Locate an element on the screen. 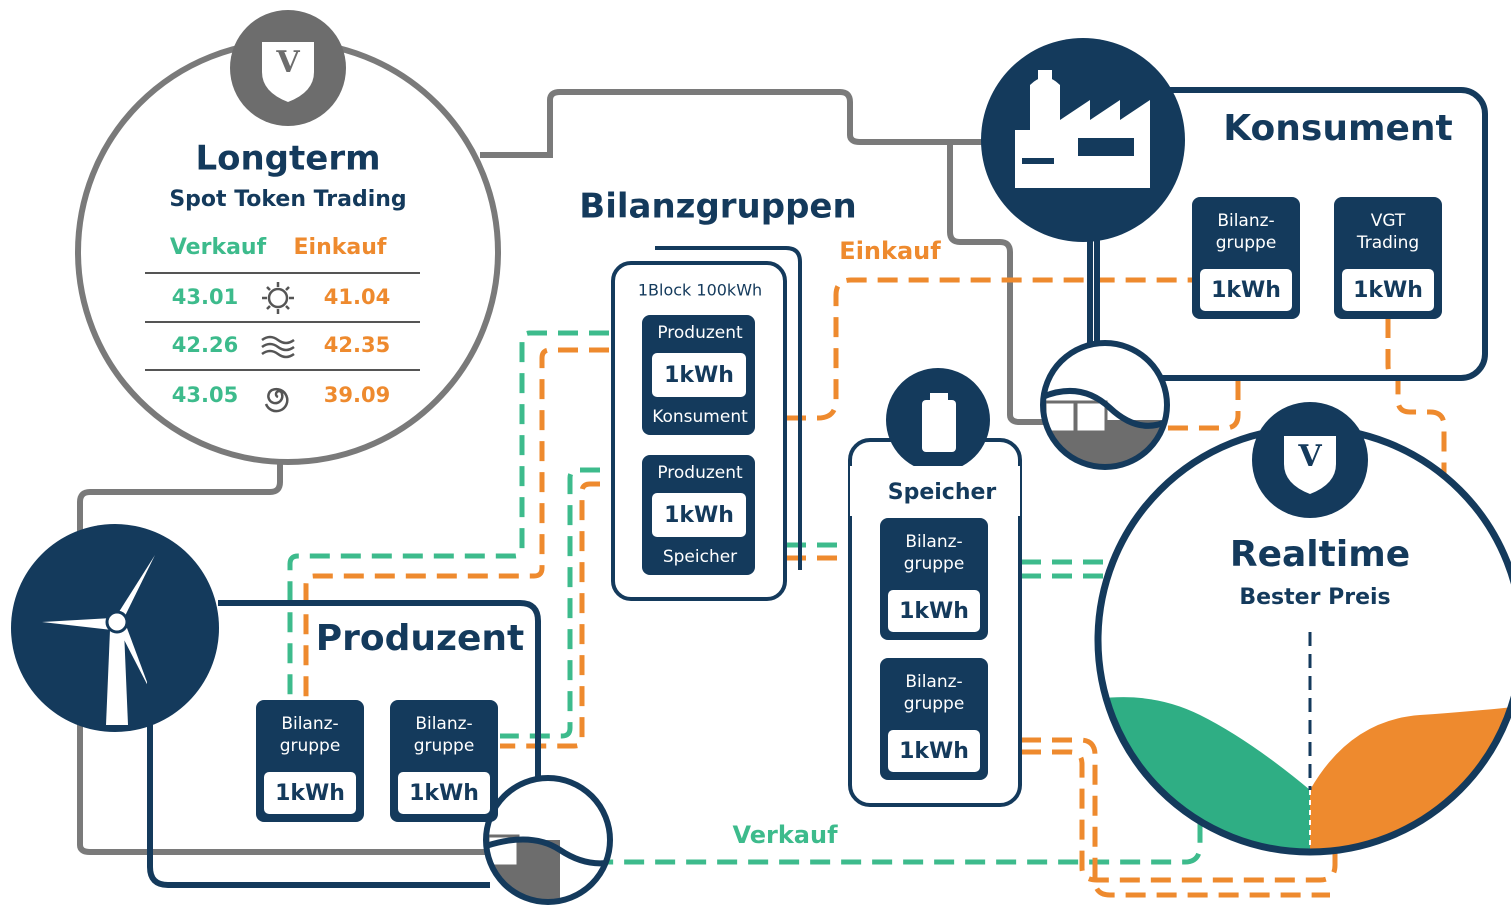 This screenshot has height=906, width=1511. buy-flow-label: Einkauf is located at coordinates (890, 251).